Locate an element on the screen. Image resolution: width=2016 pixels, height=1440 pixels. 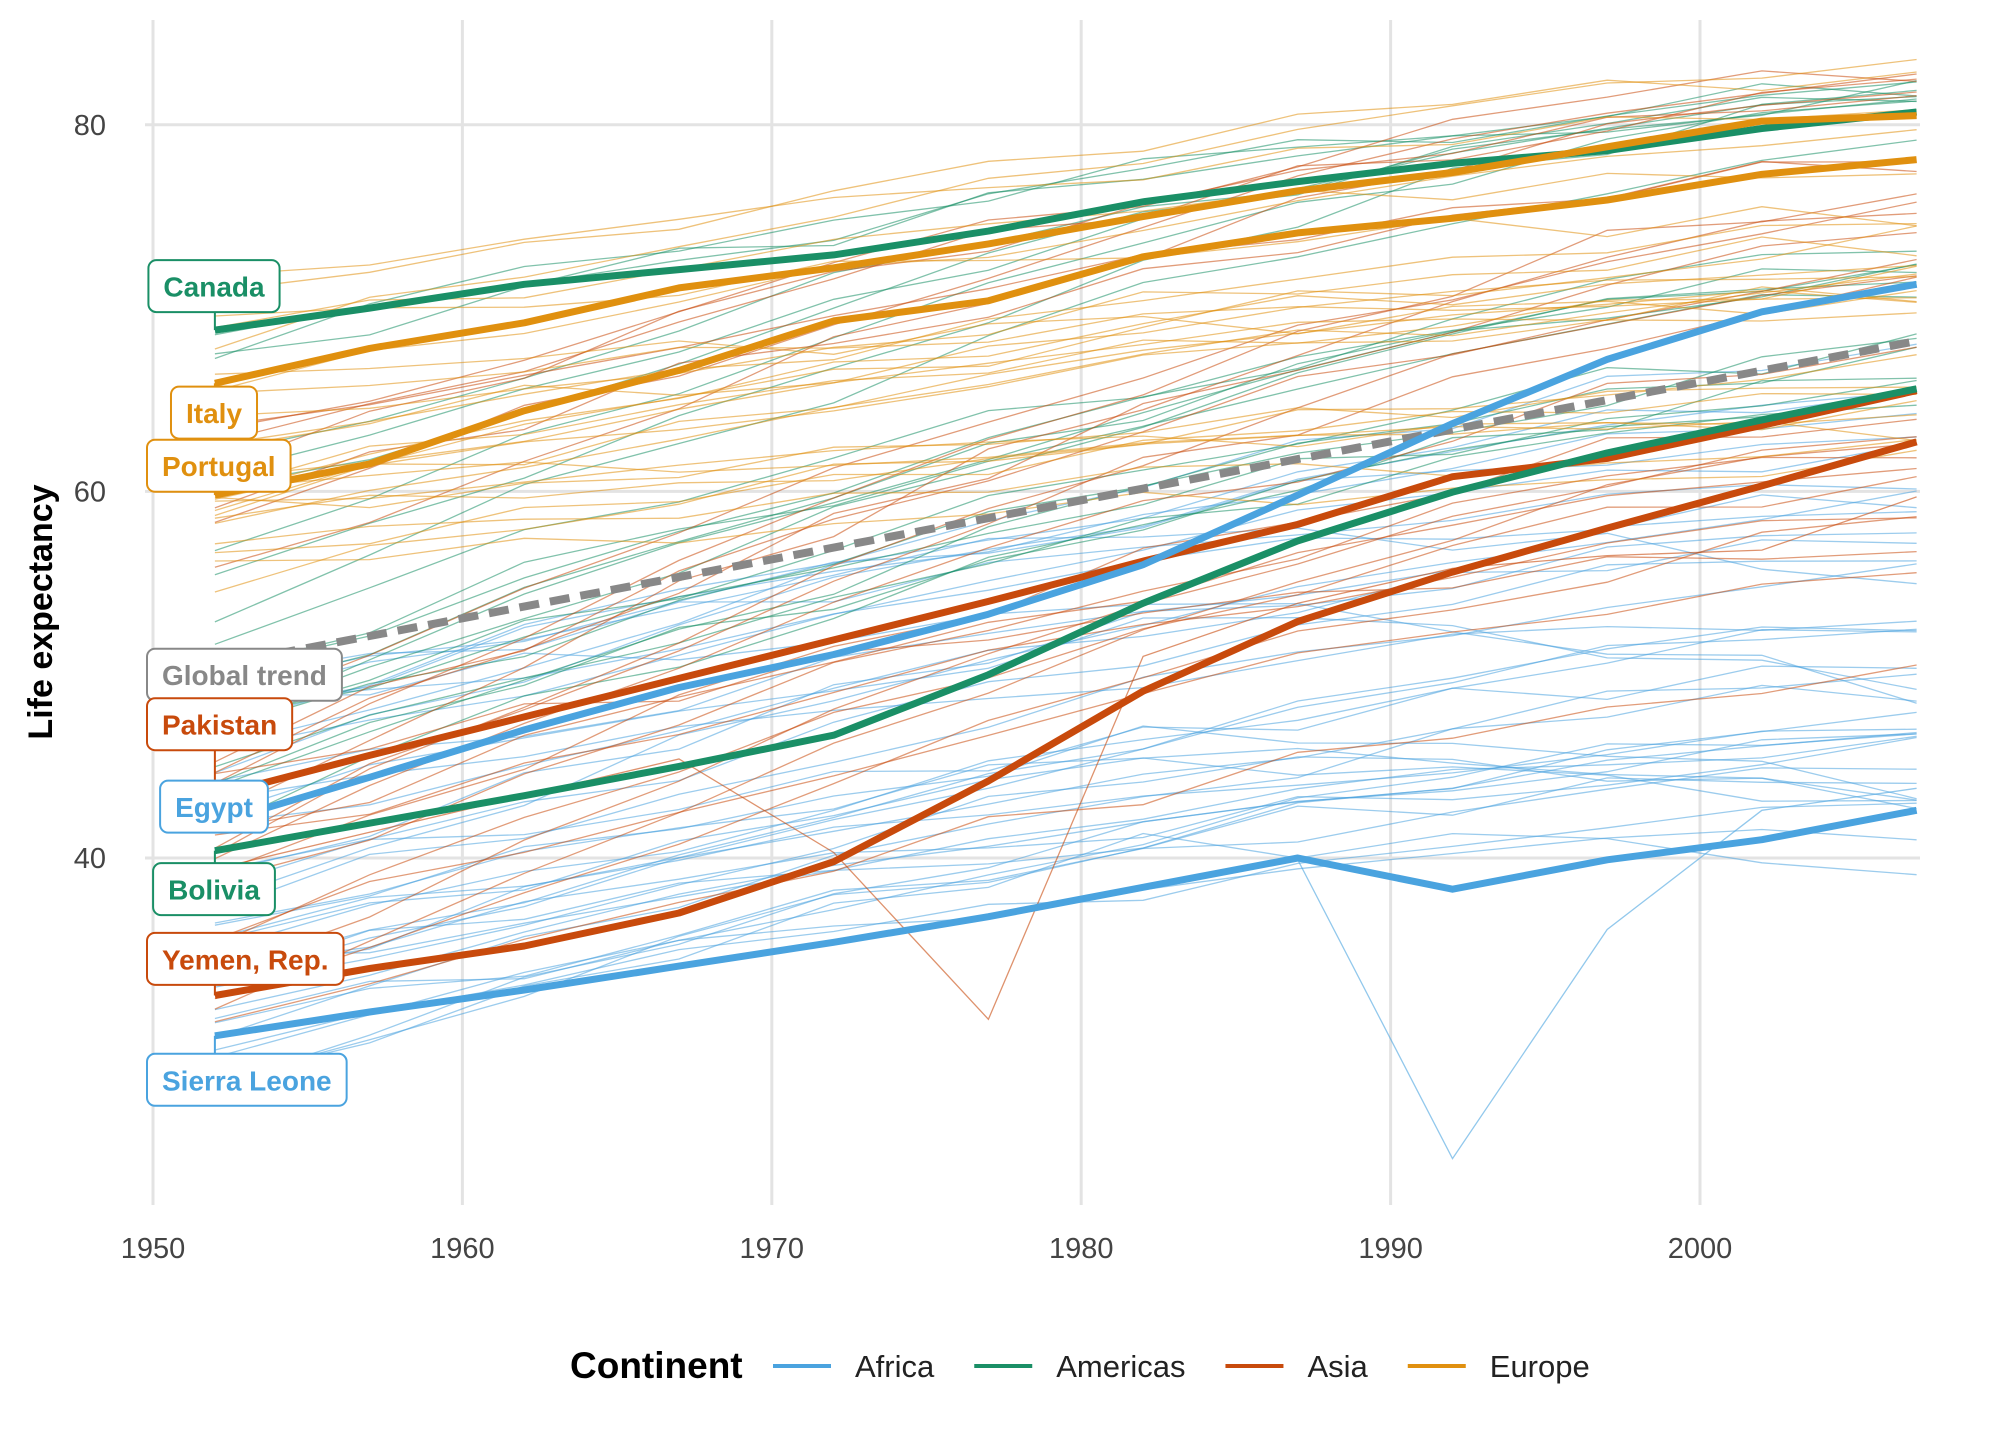
label-italy: Italy is located at coordinates (214, 411).